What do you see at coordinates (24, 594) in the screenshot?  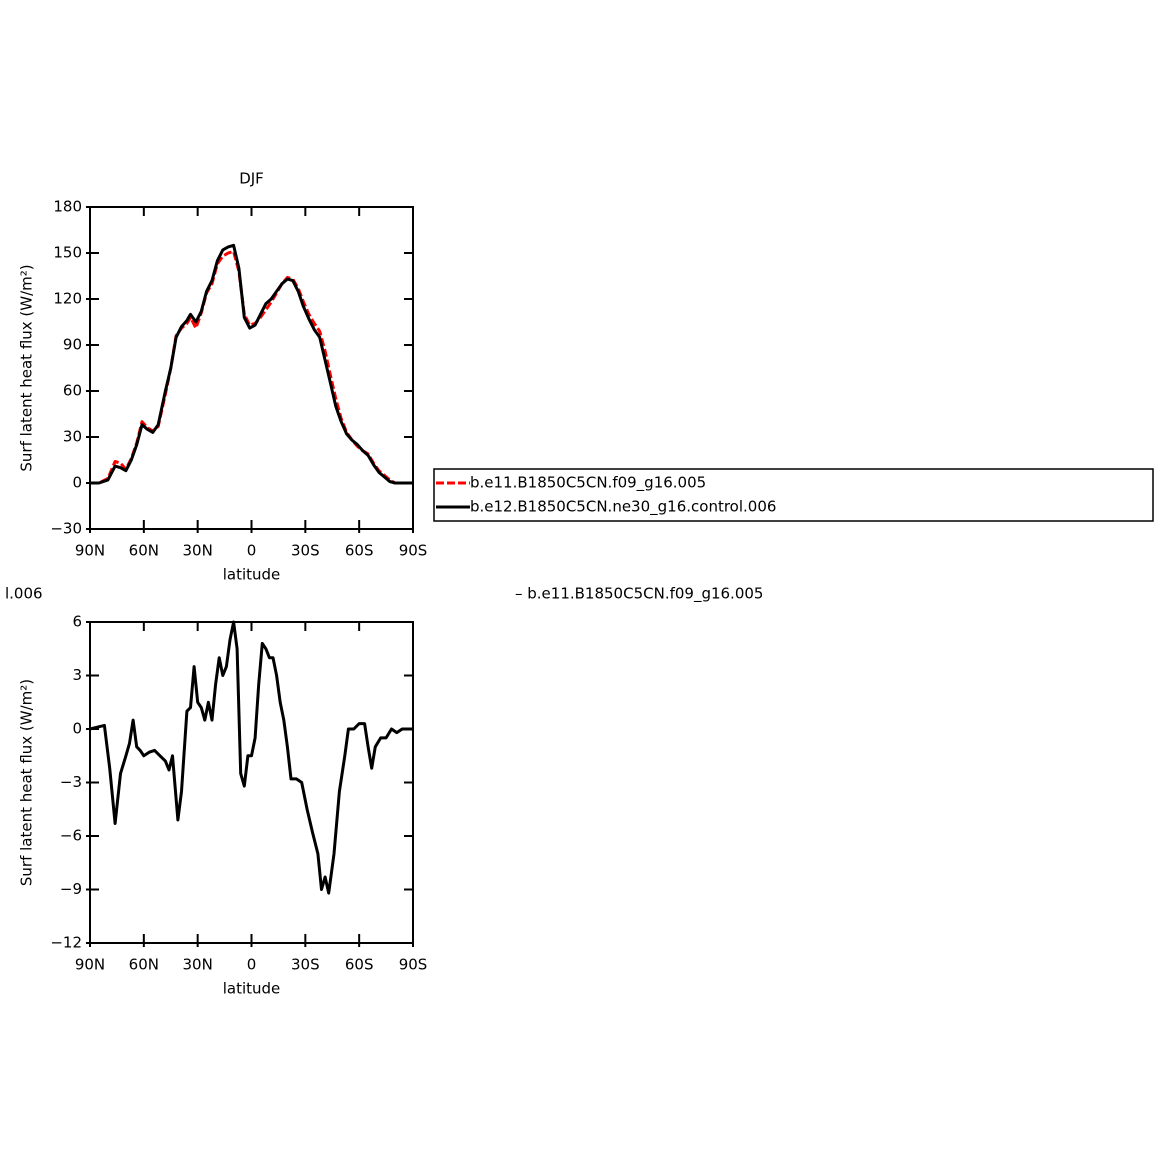 I see `annotation: l.006` at bounding box center [24, 594].